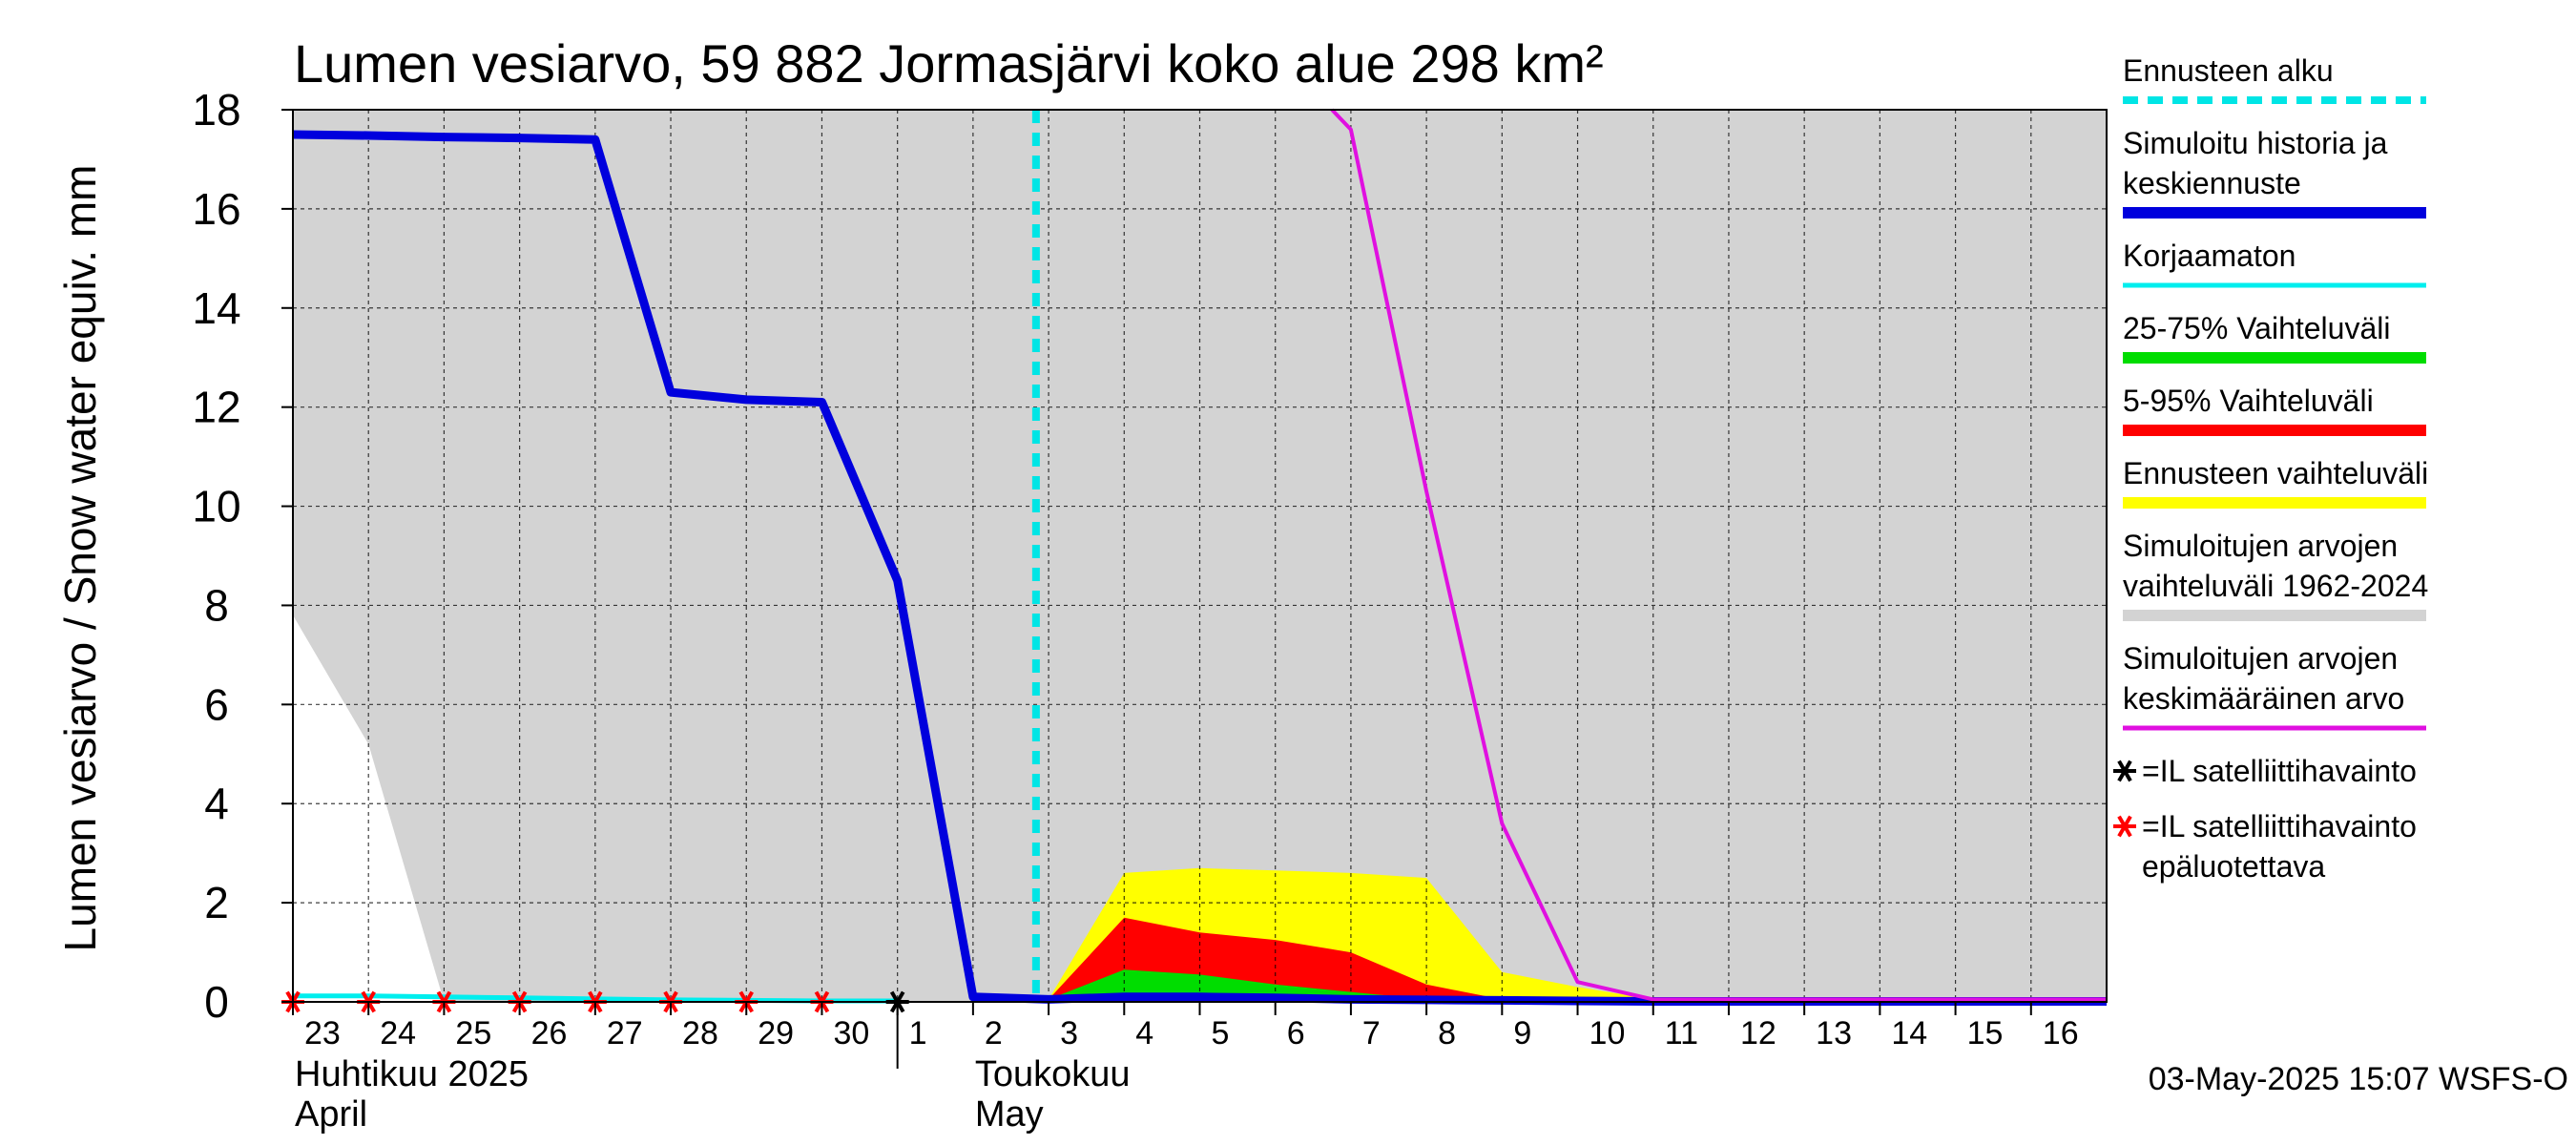 The height and width of the screenshot is (1145, 2576). I want to click on y-tick-label: 14, so click(216, 308).